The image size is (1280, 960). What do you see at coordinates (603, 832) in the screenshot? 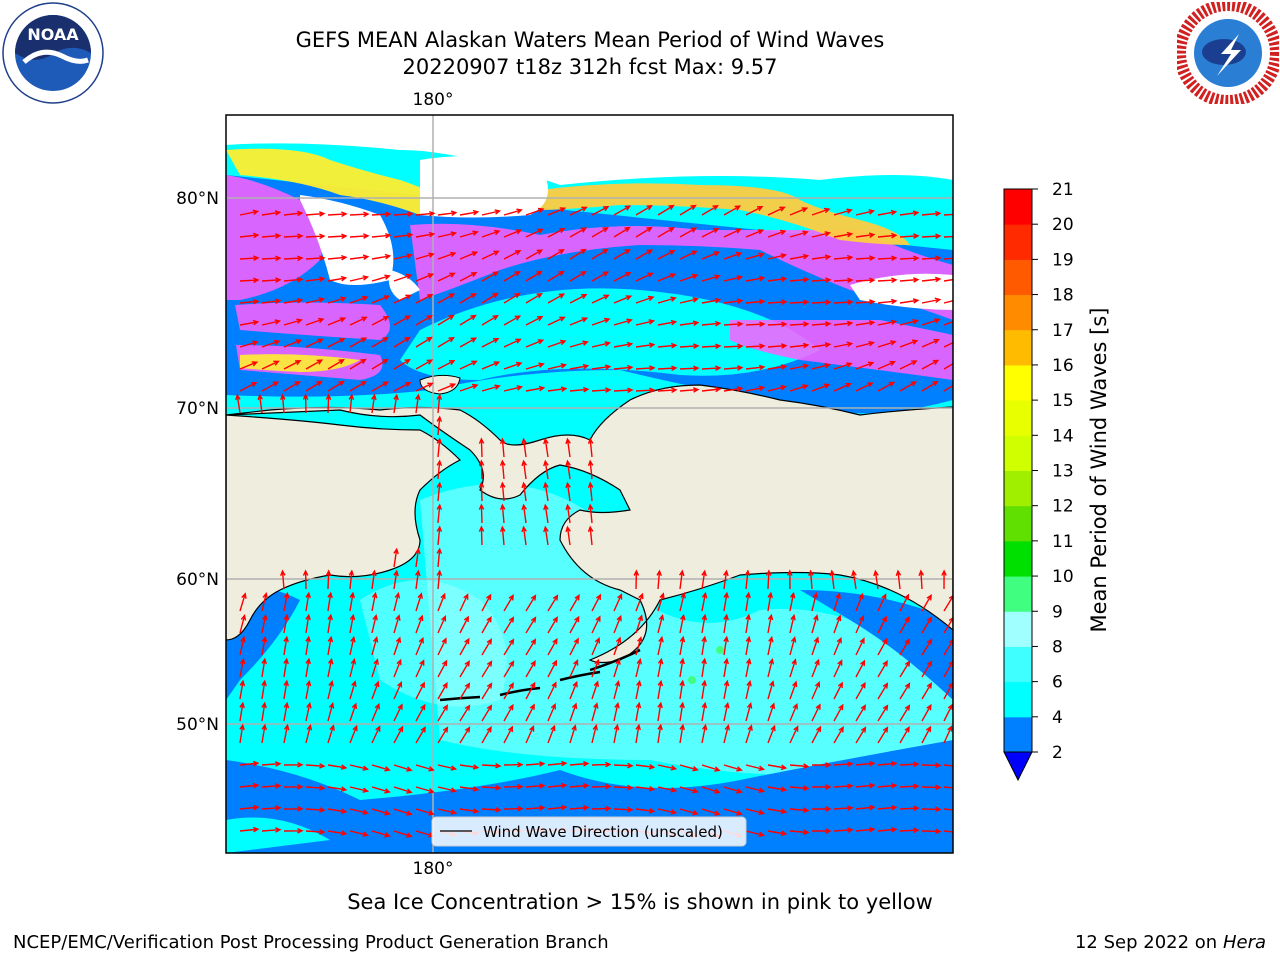
I see `legend-label: Wind Wave Direction (unscaled)` at bounding box center [603, 832].